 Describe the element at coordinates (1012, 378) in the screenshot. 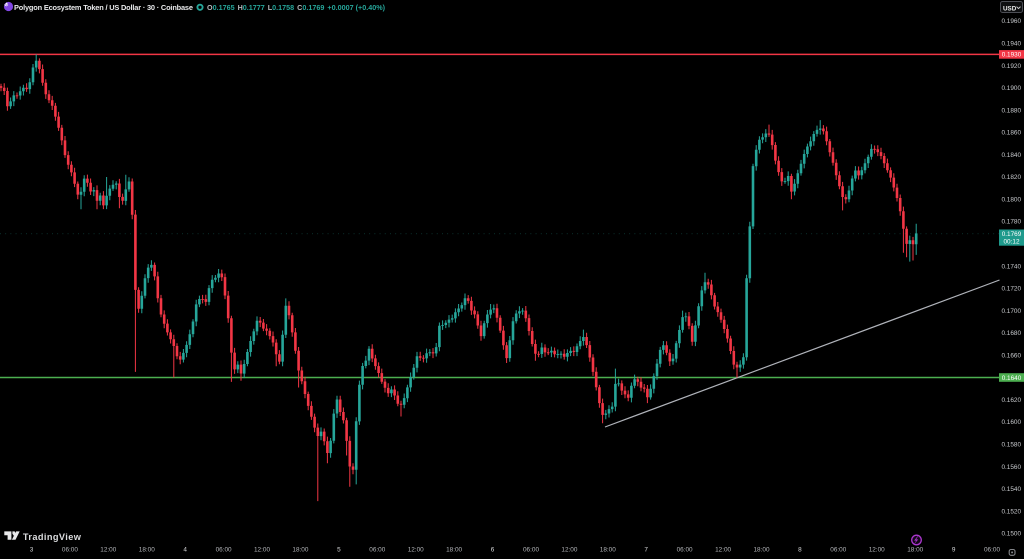

I see `svg-text: 0.1640` at that location.